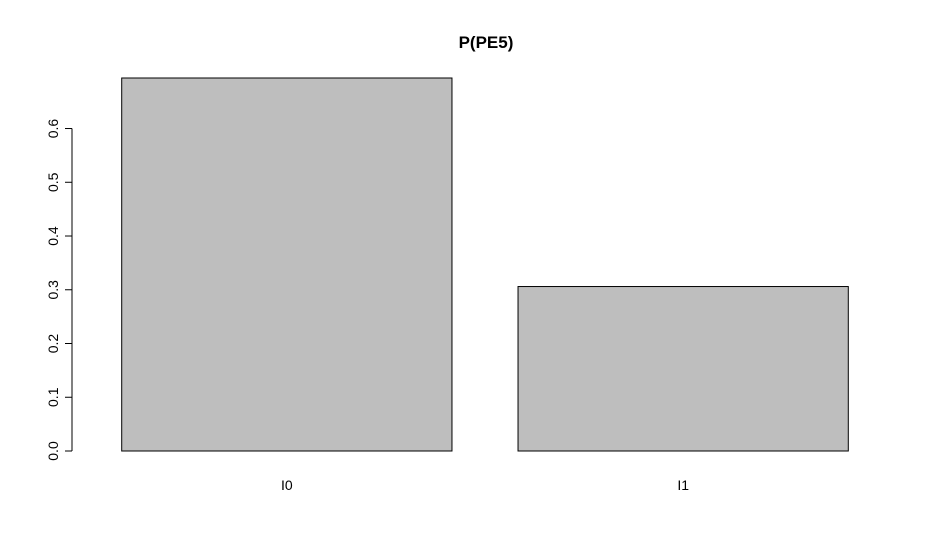 The image size is (934, 558). I want to click on x-category-label: I0, so click(287, 485).